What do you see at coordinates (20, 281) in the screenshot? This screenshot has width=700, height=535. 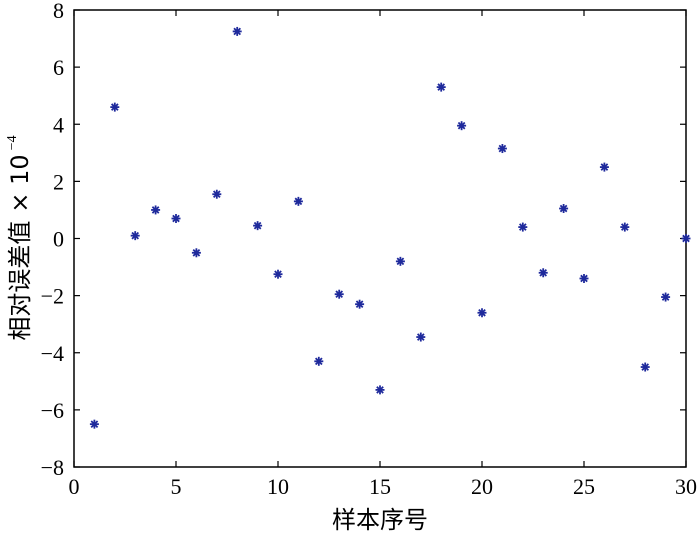 I see `y-axis-label: 相对误差值` at bounding box center [20, 281].